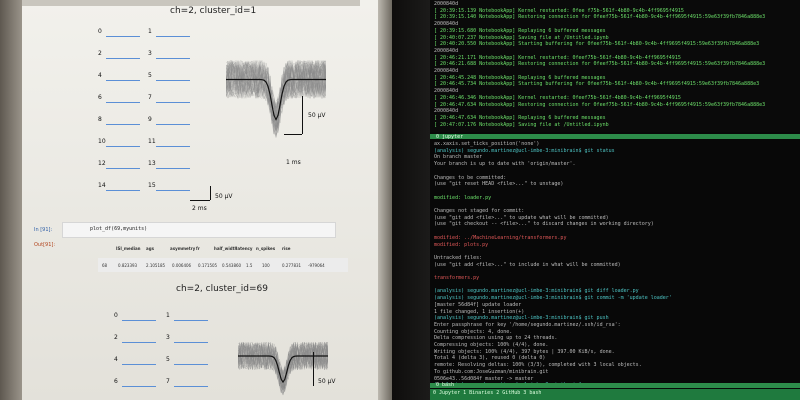  What do you see at coordinates (45, 245) in the screenshot?
I see `out-prompt: Out[91]:` at bounding box center [45, 245].